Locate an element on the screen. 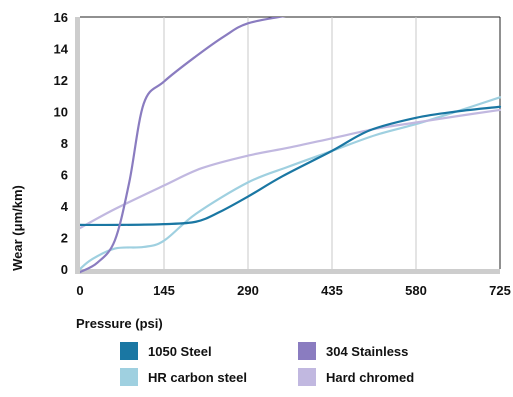 This screenshot has height=397, width=513. legend-item-304-stainless: 304 Stainless is located at coordinates (353, 351).